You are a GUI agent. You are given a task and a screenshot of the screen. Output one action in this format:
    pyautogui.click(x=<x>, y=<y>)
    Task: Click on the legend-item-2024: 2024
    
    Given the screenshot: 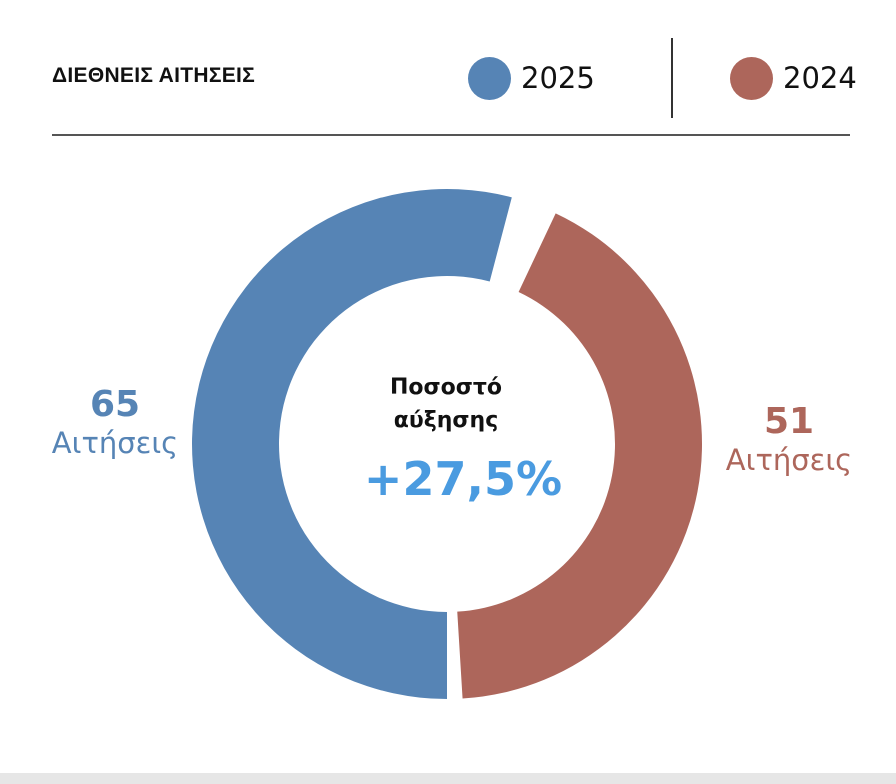 What is the action you would take?
    pyautogui.click(x=793, y=78)
    